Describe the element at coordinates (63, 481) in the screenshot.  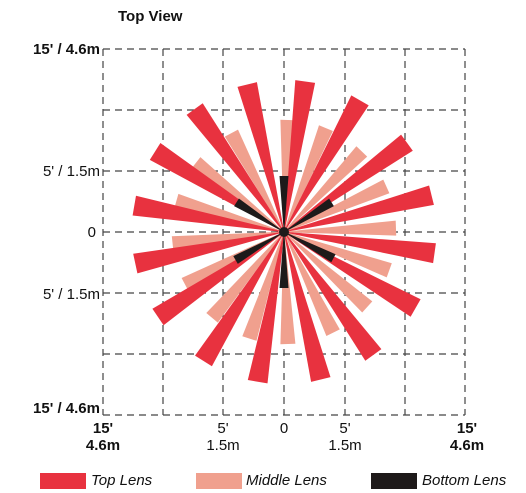
I see `legend-swatch-top-lens` at that location.